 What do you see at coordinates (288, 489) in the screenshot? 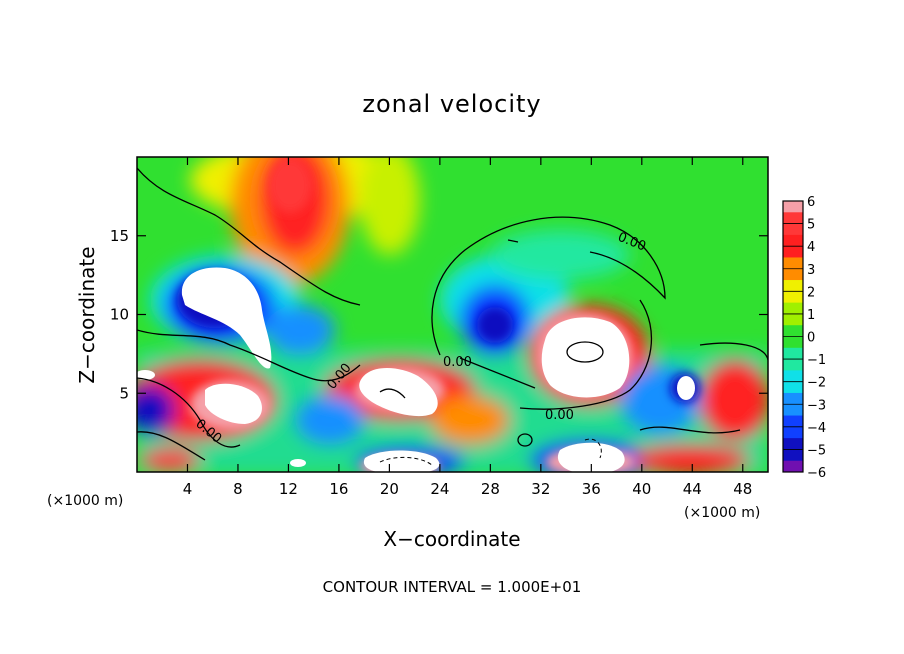
I see `x-tick-label: 12` at bounding box center [288, 489].